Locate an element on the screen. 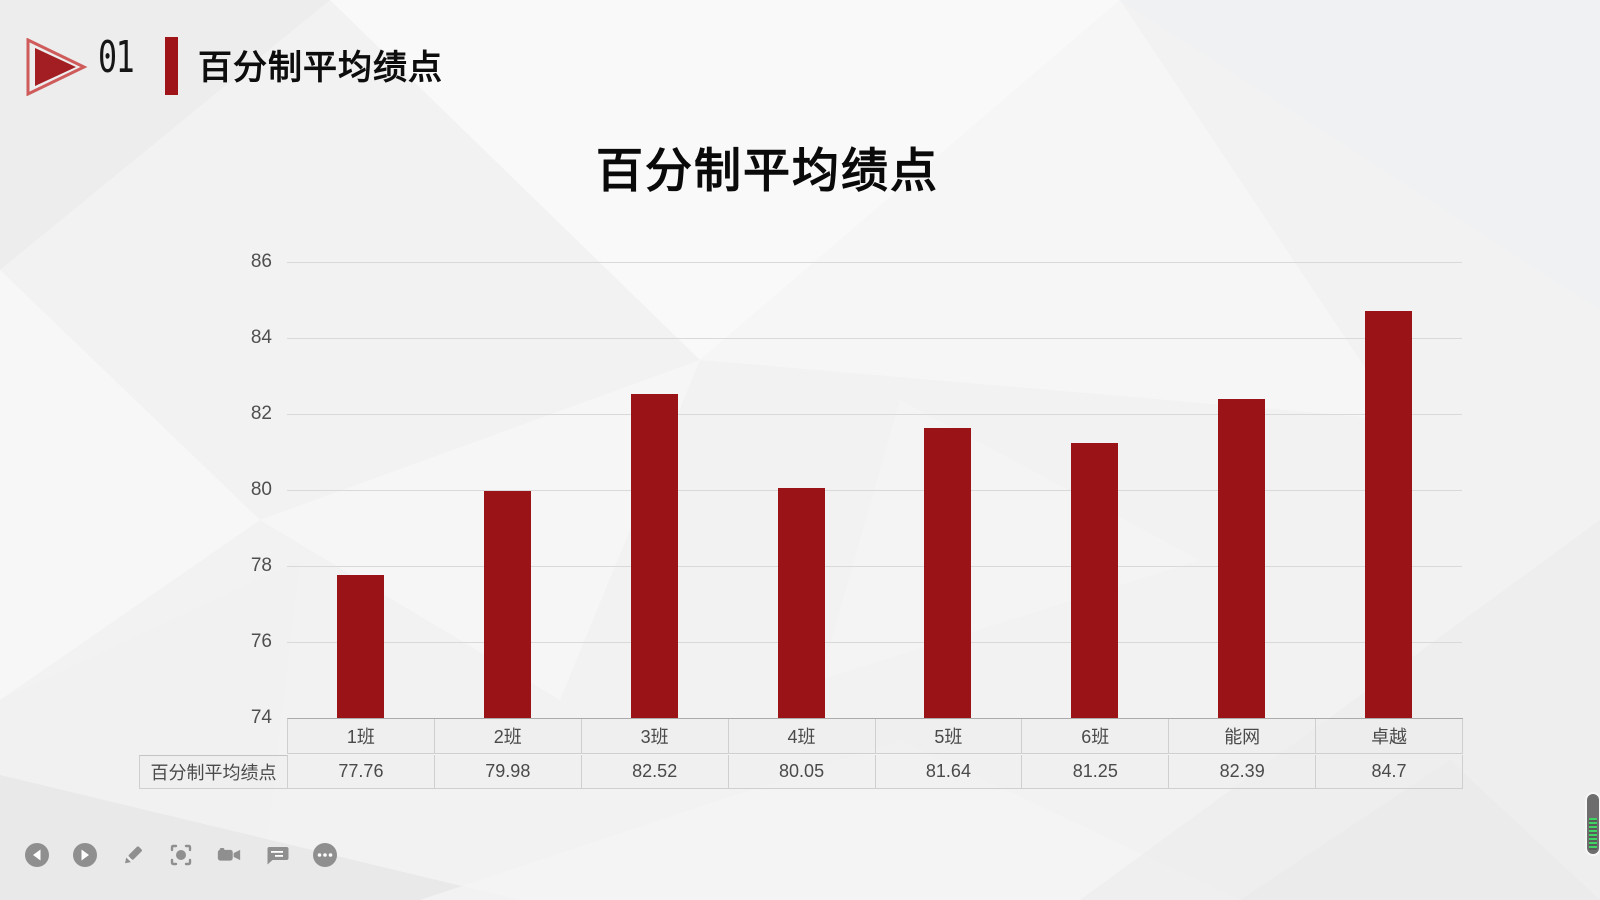 Image resolution: width=1600 pixels, height=900 pixels. battery-indicator is located at coordinates (1593, 824).